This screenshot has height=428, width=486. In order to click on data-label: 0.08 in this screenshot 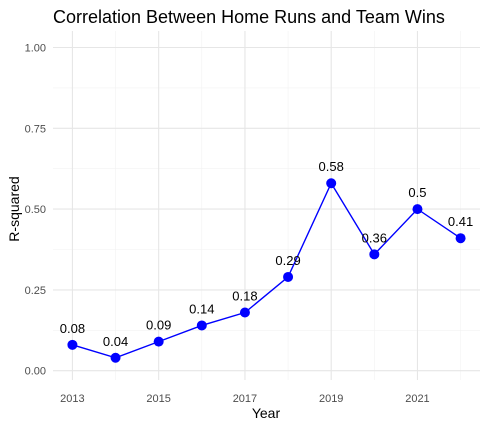, I will do `click(72, 328)`.